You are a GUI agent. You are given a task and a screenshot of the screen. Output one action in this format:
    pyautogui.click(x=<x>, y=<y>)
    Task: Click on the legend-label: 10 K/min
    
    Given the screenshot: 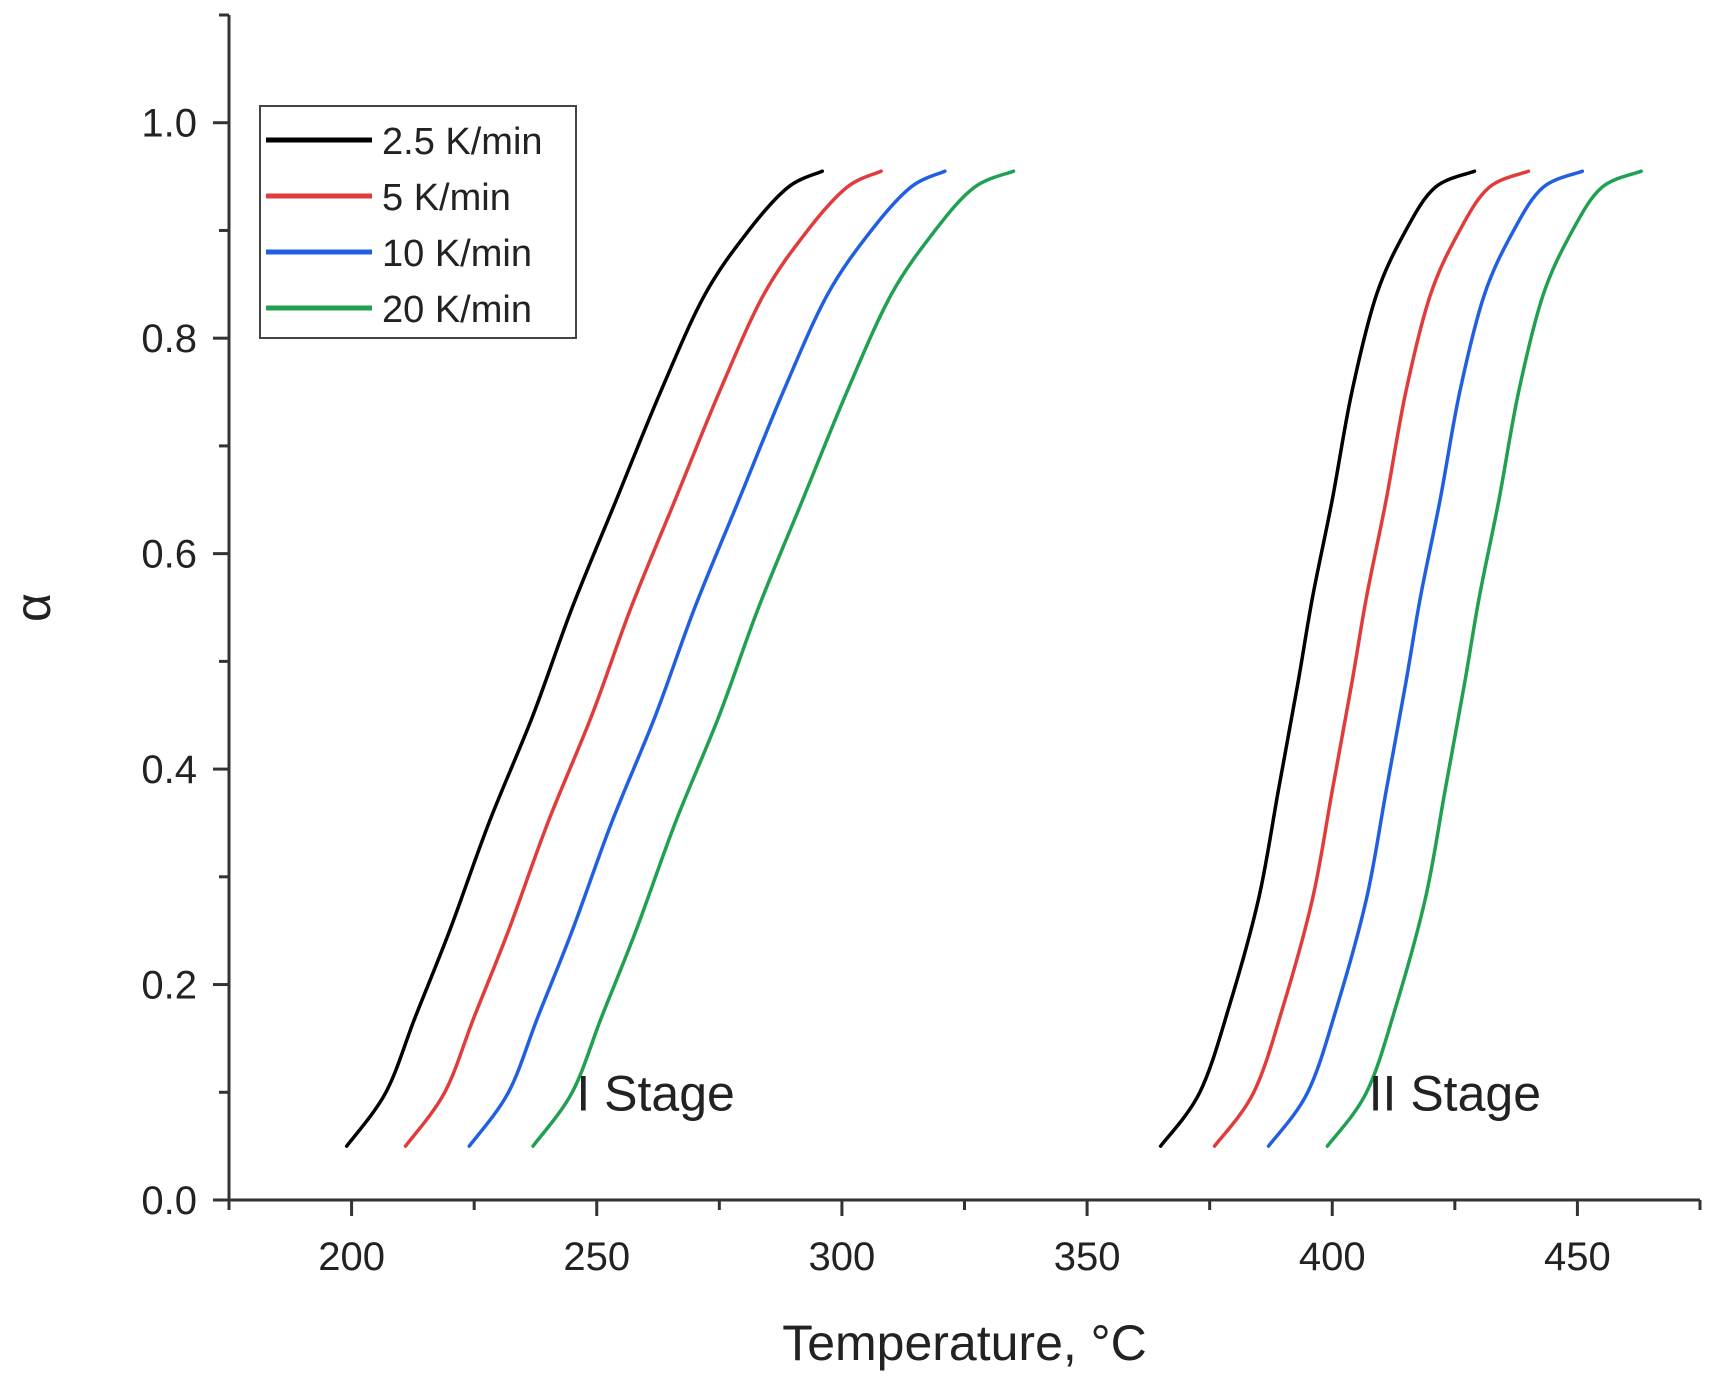 What is the action you would take?
    pyautogui.click(x=457, y=254)
    